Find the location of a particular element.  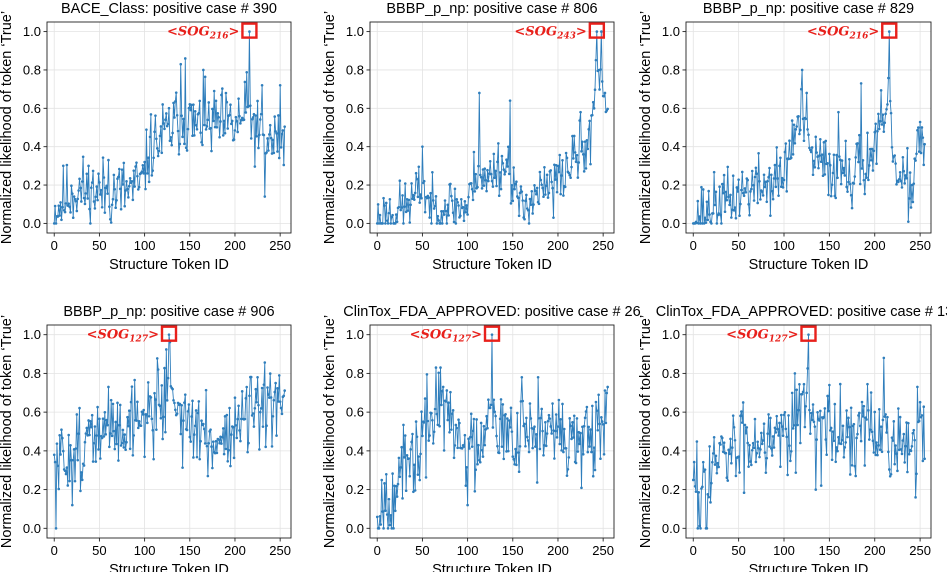

x-tick-label: 150 is located at coordinates (830, 550).